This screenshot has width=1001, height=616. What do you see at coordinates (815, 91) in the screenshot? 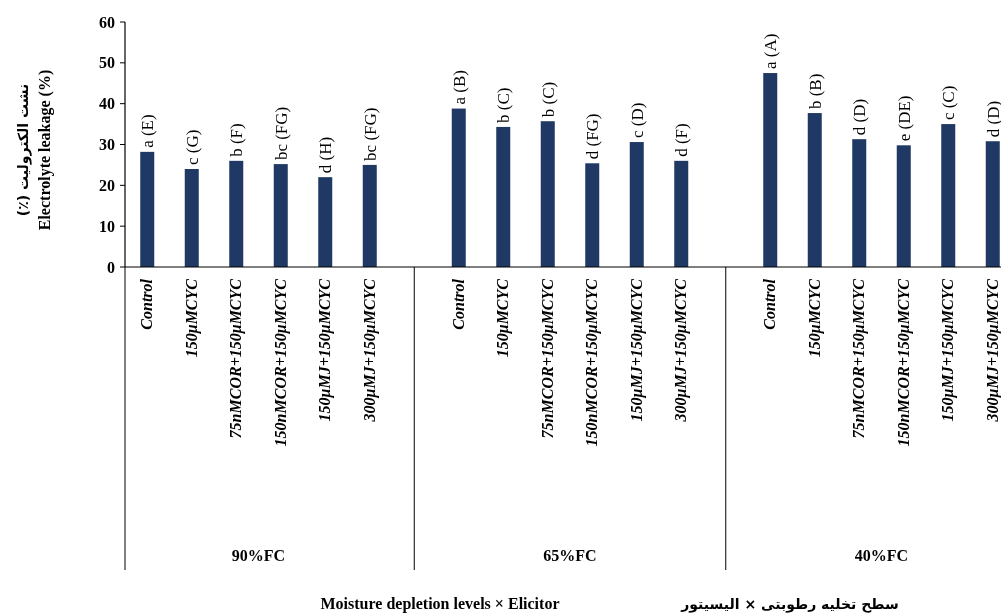
I see `data-label: b (B)` at bounding box center [815, 91].